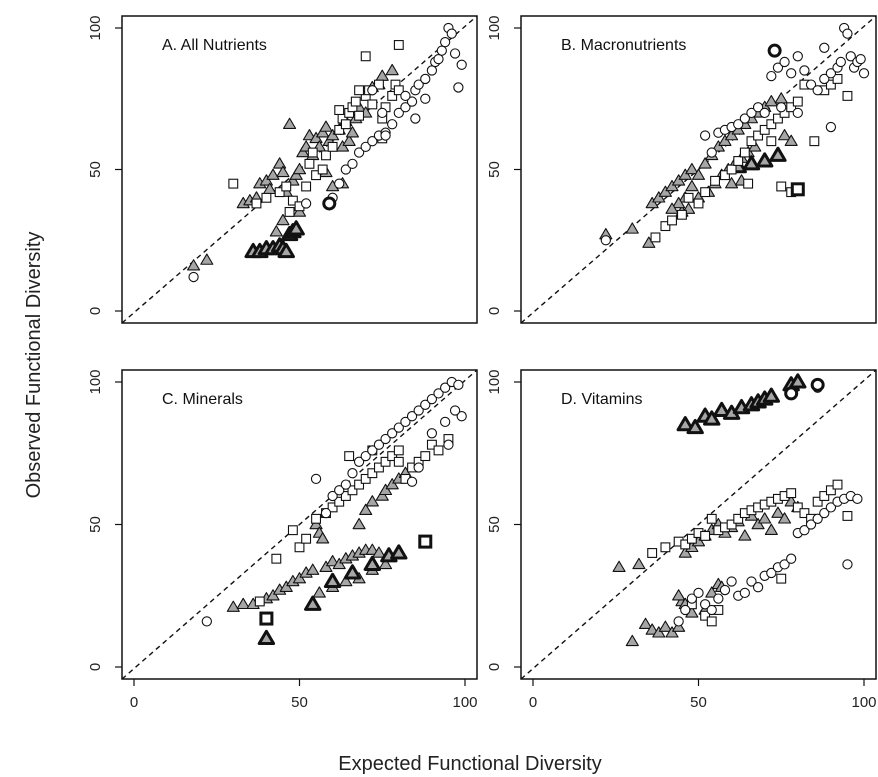 The image size is (878, 777). What do you see at coordinates (494, 27) in the screenshot?
I see `y-tick-label: 100` at bounding box center [494, 27].